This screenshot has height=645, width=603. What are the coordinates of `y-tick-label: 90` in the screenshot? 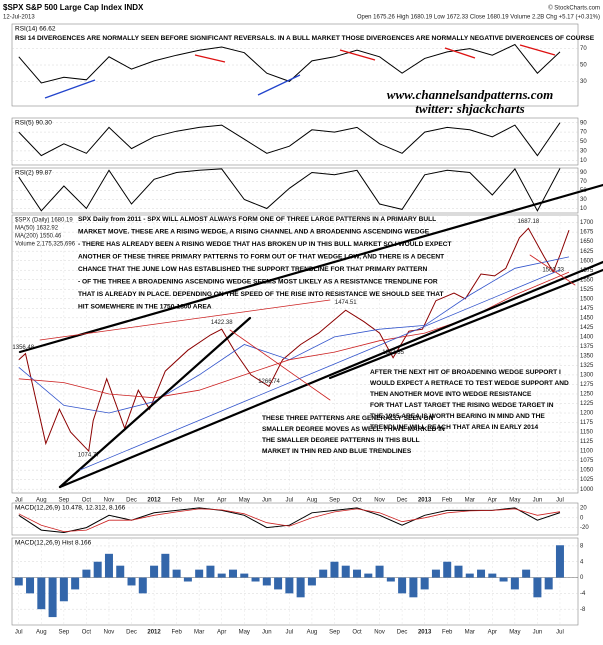 It's located at (583, 173).